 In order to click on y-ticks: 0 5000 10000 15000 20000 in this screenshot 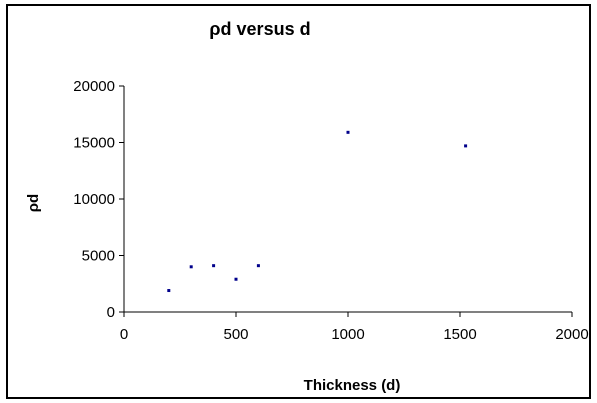, I will do `click(98, 199)`.